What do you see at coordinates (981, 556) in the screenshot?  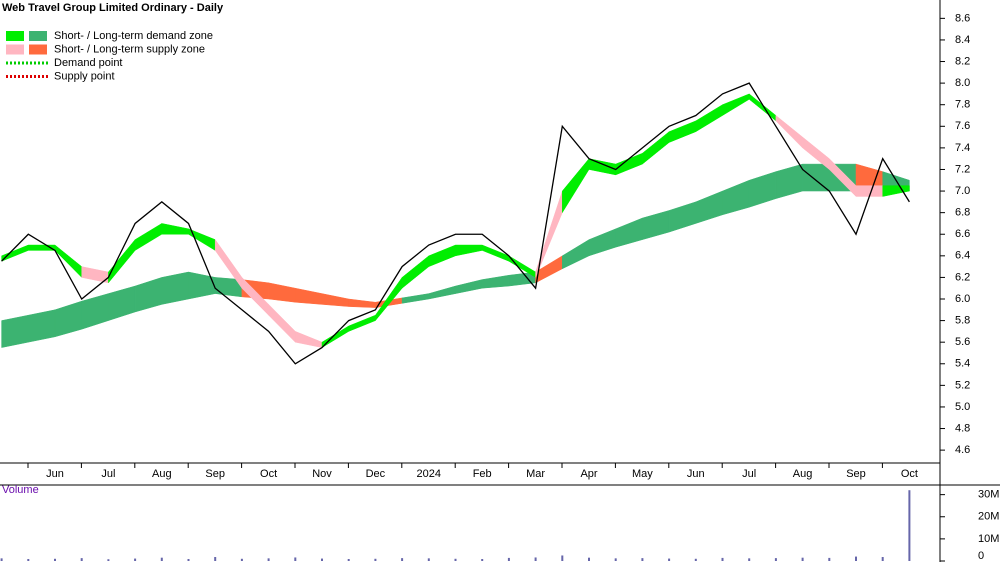 I see `volume-tick-label: 0` at bounding box center [981, 556].